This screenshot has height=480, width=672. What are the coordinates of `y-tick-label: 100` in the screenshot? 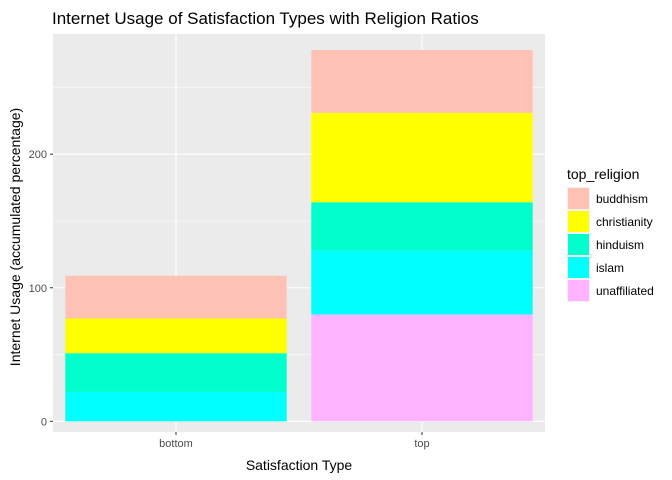 It's located at (38, 289).